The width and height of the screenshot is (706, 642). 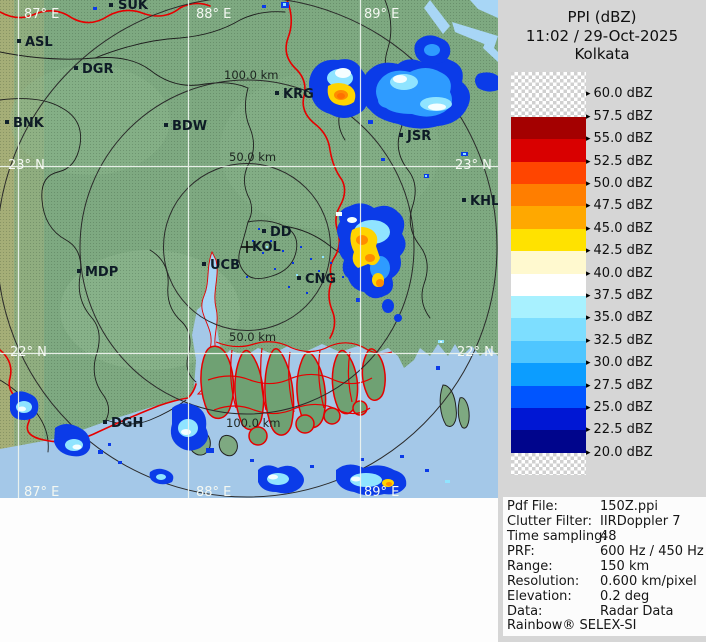 I want to click on echo-small-specks, so click(x=424, y=261).